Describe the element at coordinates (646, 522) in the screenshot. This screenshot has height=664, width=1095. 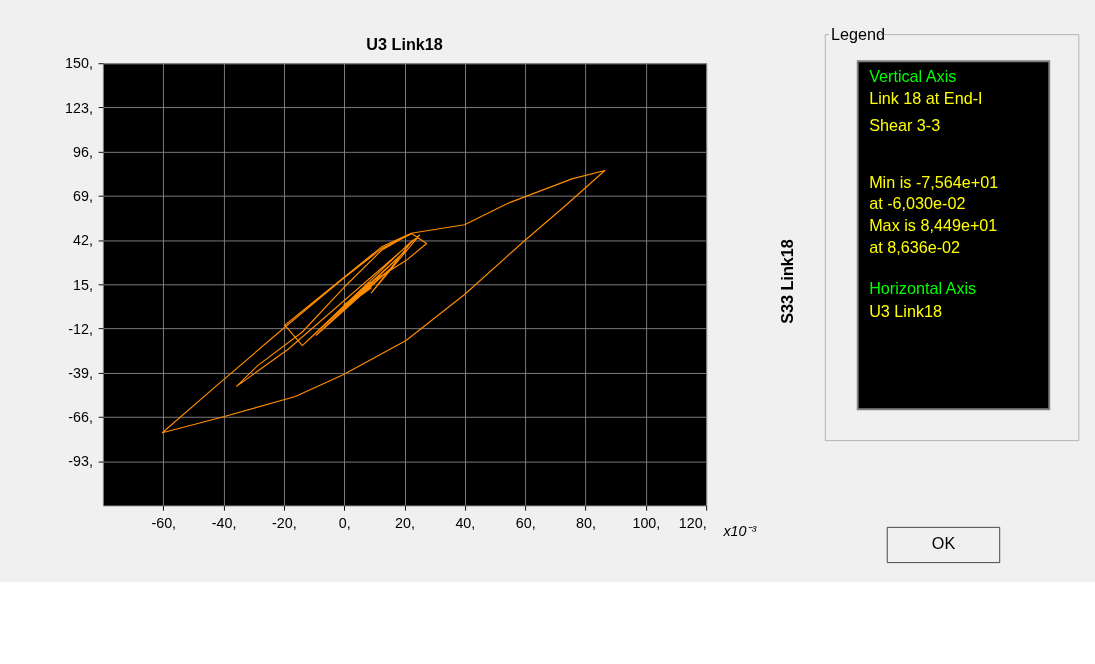
I see `x-tick-label: 100,` at that location.